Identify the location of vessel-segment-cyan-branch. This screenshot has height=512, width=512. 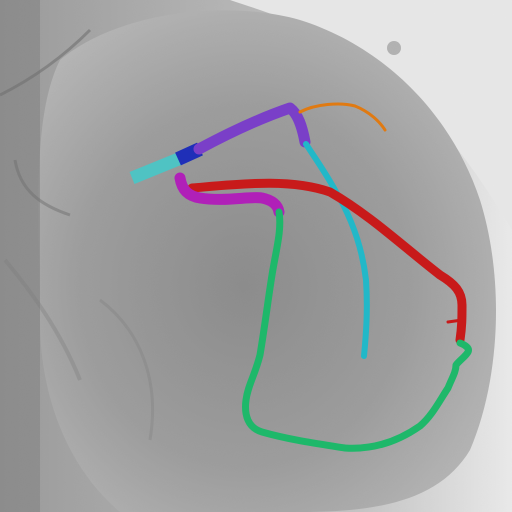
(336, 250).